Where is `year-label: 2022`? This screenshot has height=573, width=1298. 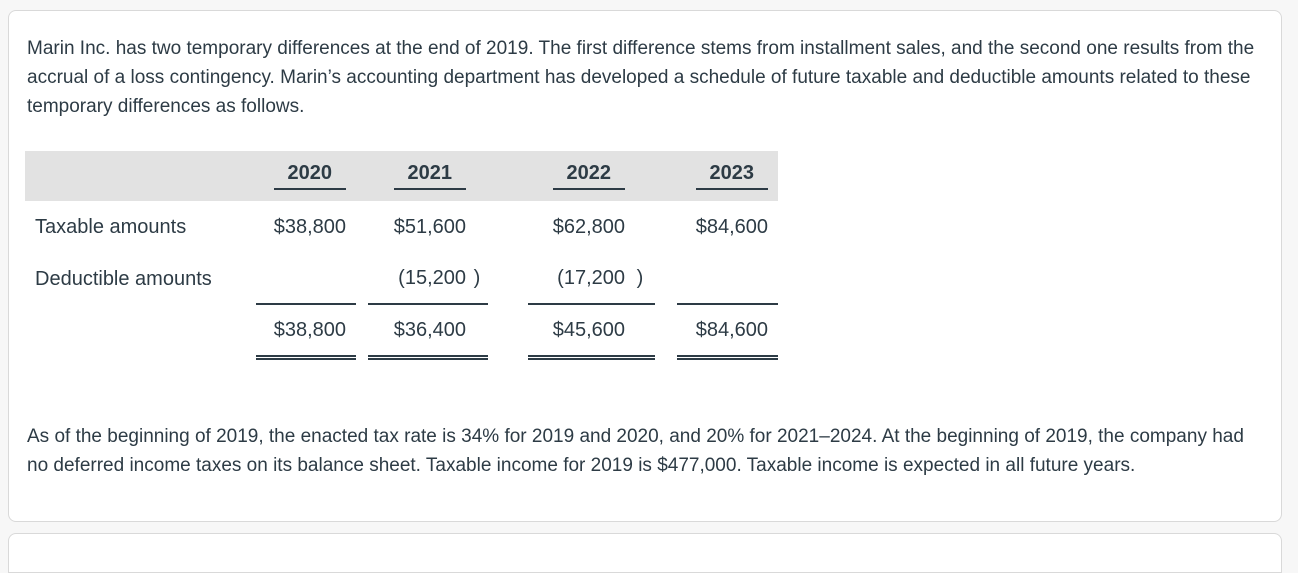 year-label: 2022 is located at coordinates (588, 176).